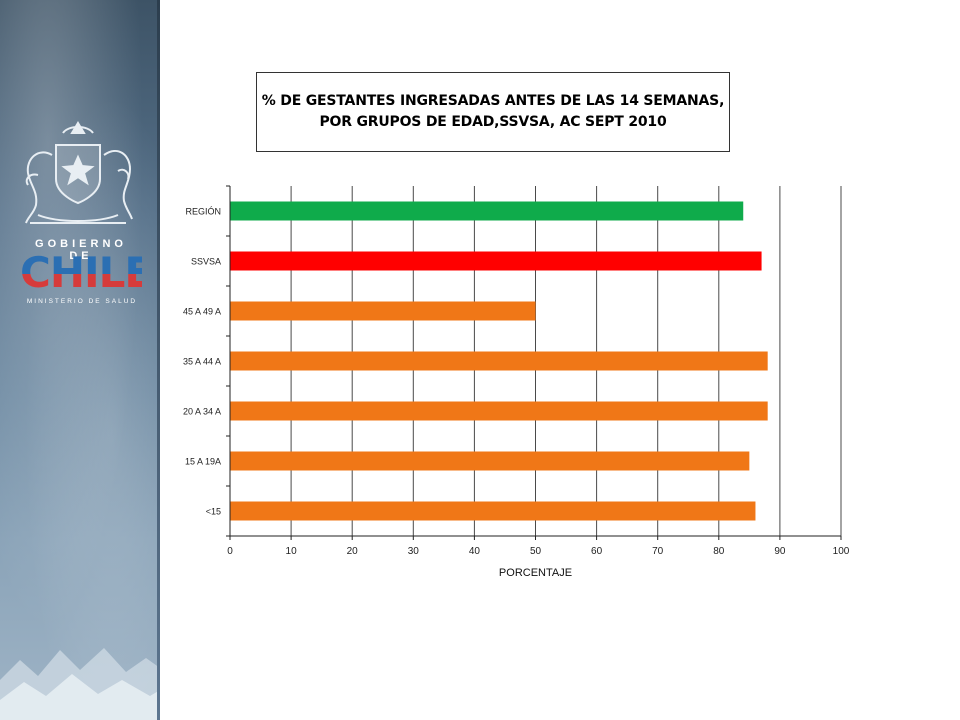 The height and width of the screenshot is (720, 960). I want to click on mountains-decoration, so click(80, 684).